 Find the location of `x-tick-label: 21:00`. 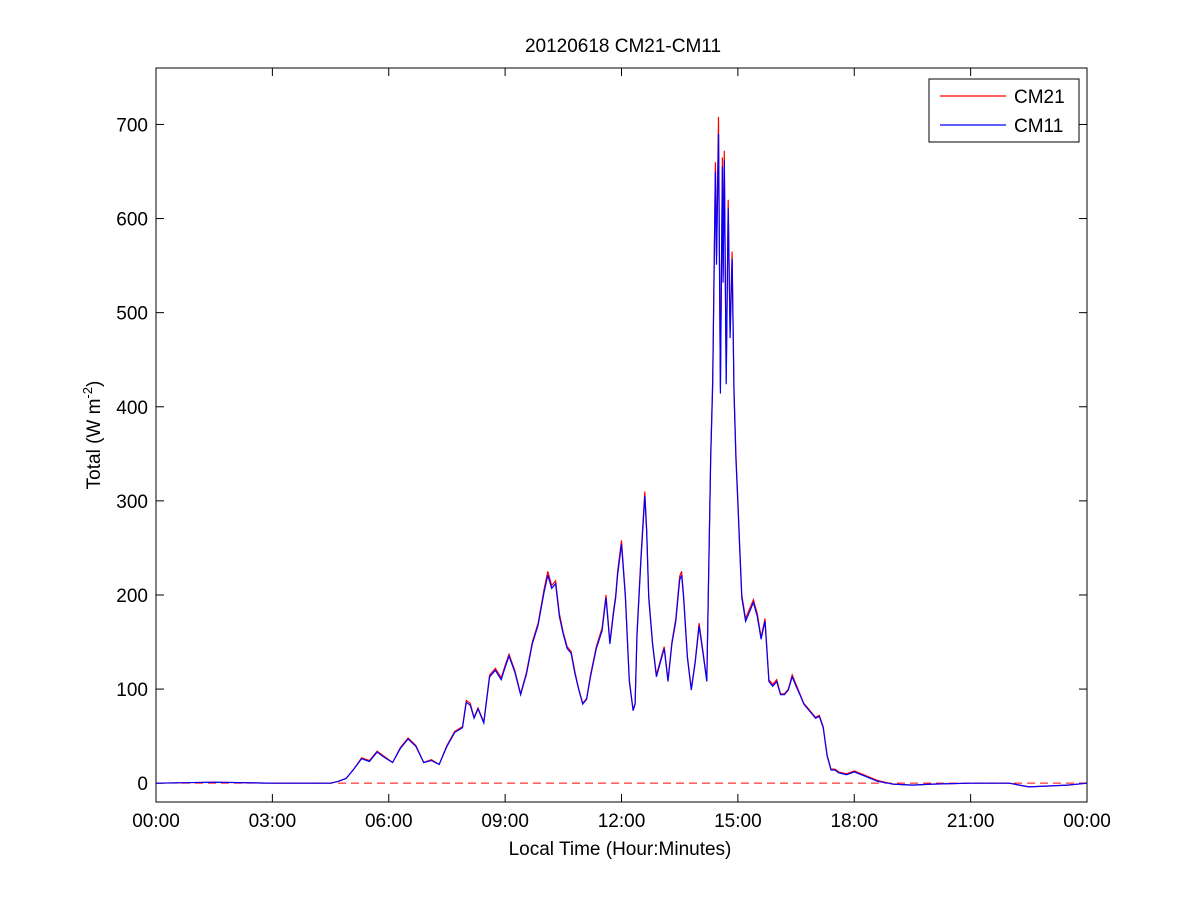

x-tick-label: 21:00 is located at coordinates (971, 821).